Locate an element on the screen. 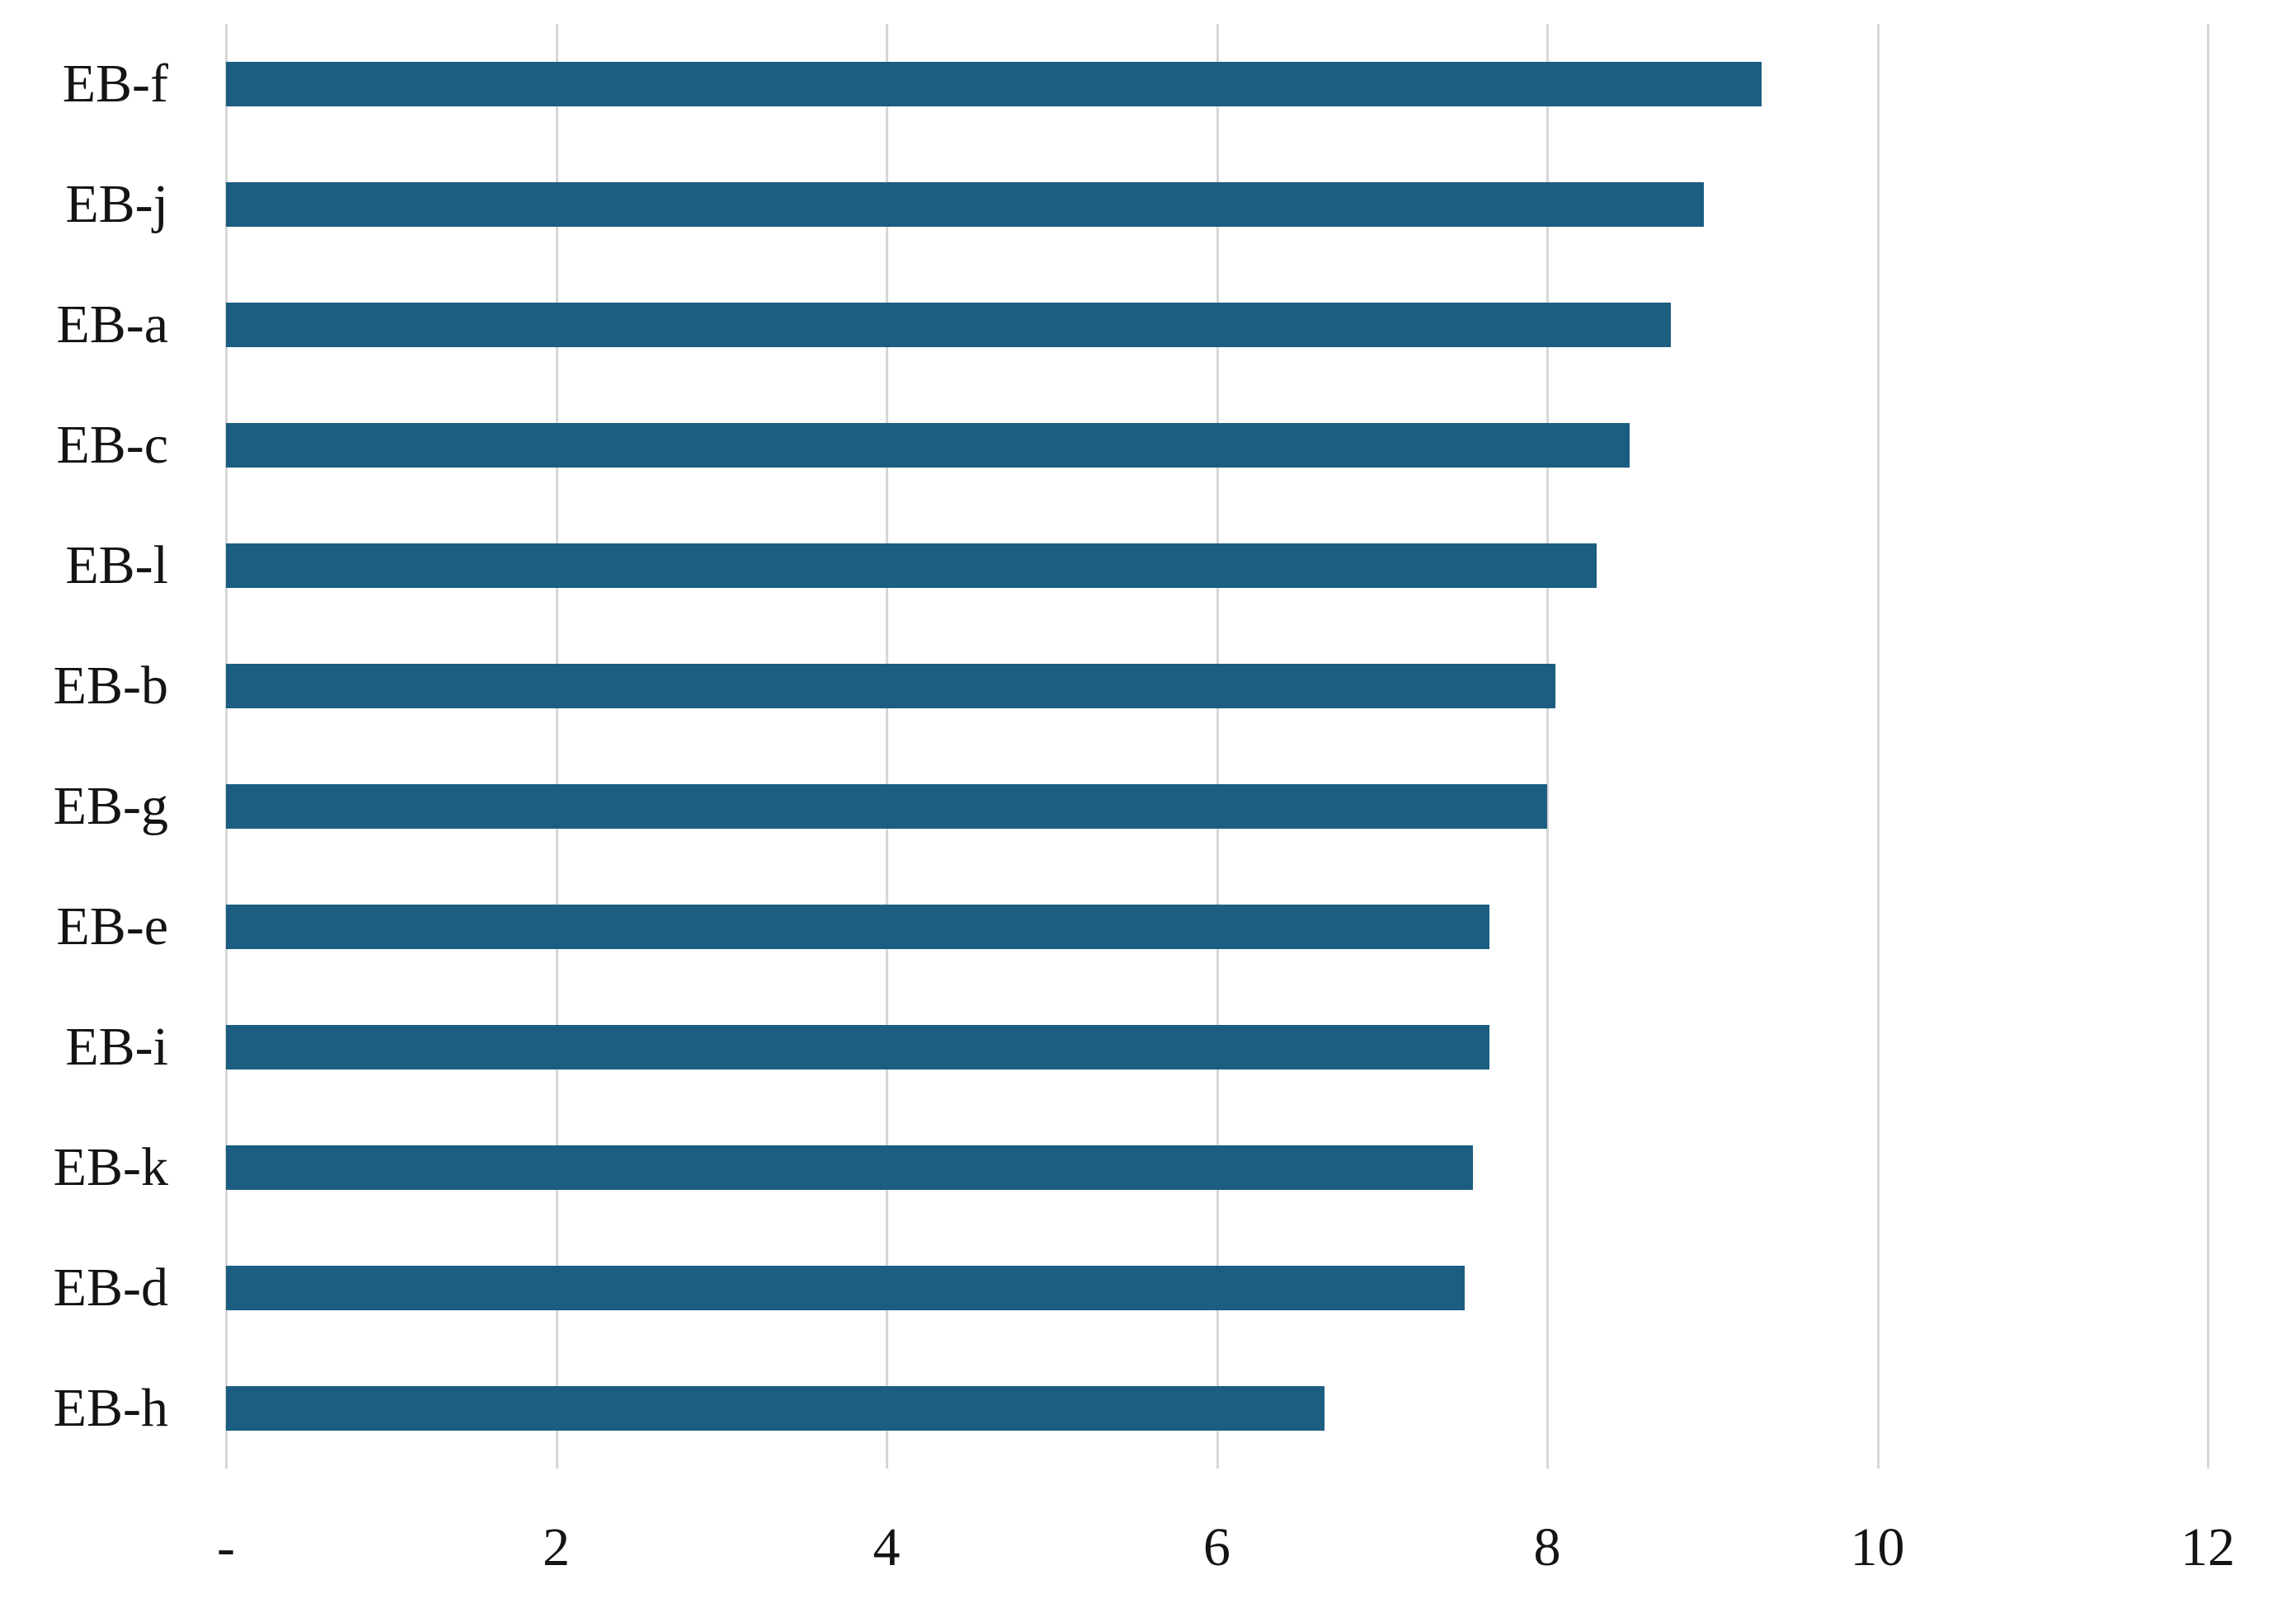 The image size is (2296, 1603). y-category-label: EB-i is located at coordinates (116, 1047).